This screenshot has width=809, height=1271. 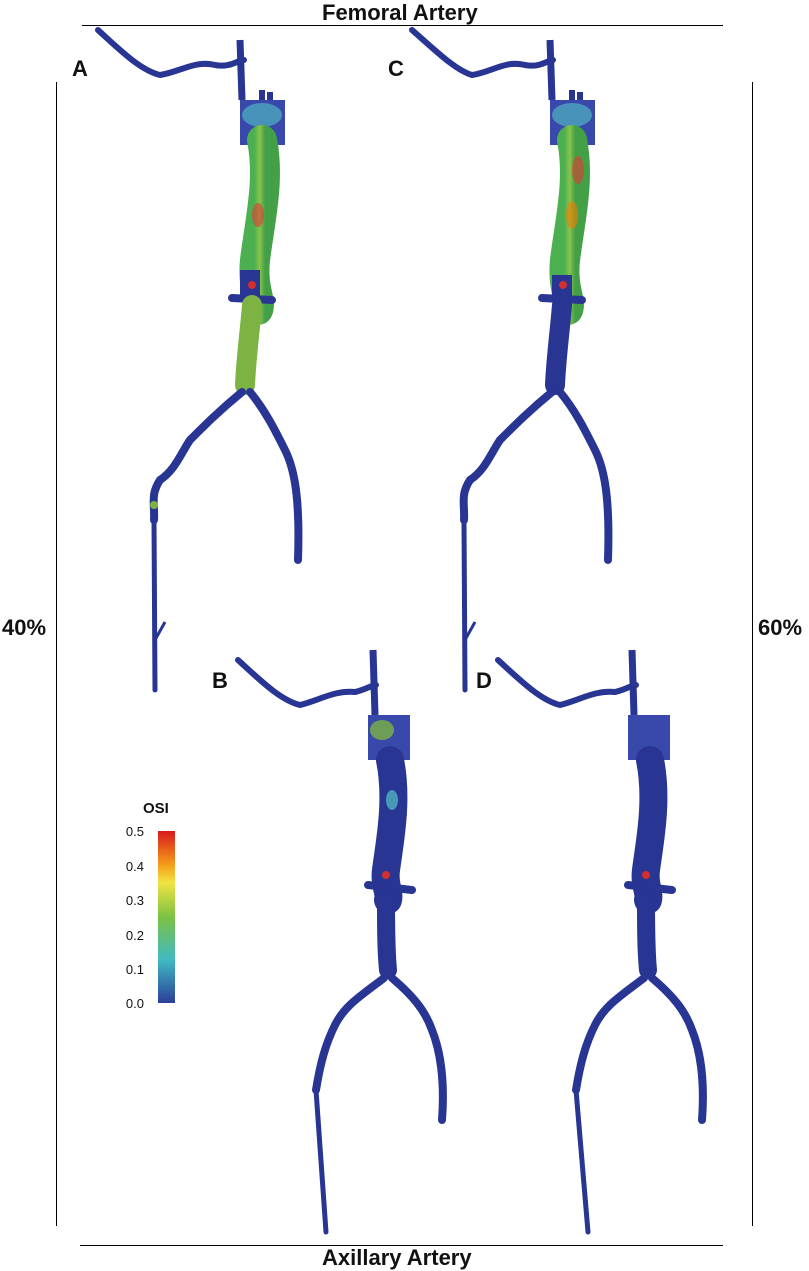 What do you see at coordinates (134, 1003) in the screenshot?
I see `colorbar-tick-0-0: 0.0` at bounding box center [134, 1003].